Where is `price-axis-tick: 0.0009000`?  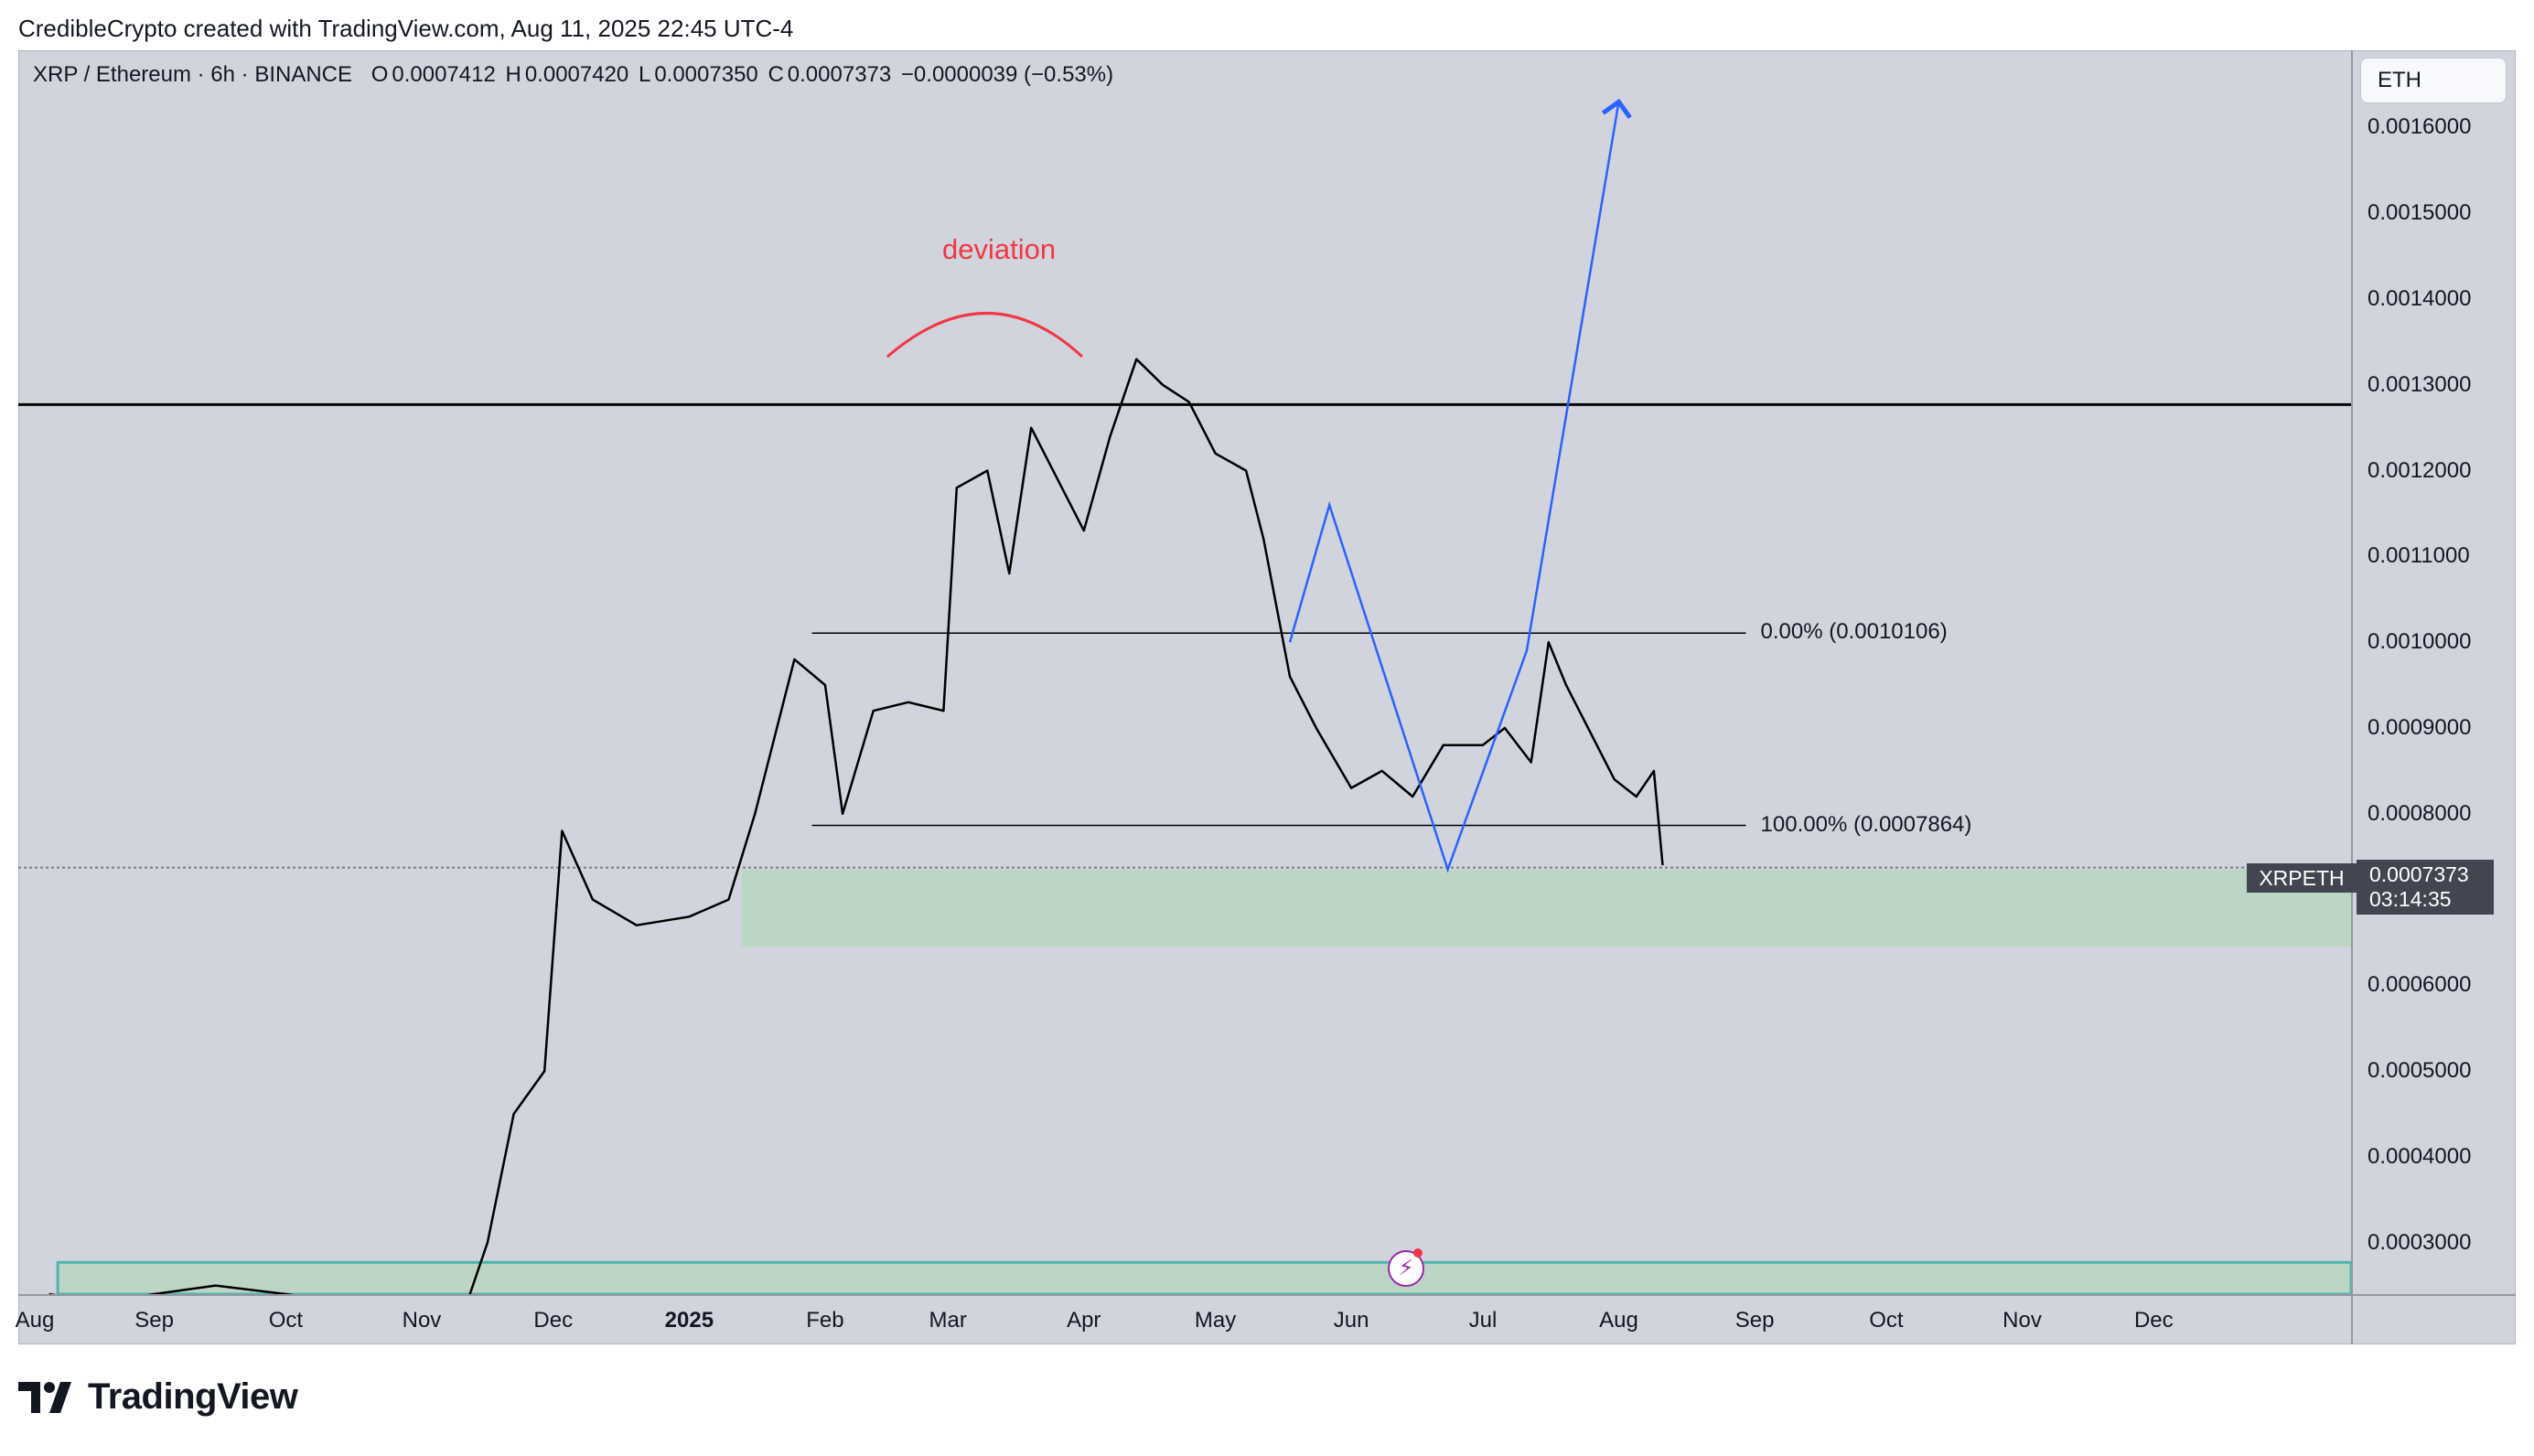 price-axis-tick: 0.0009000 is located at coordinates (2420, 727).